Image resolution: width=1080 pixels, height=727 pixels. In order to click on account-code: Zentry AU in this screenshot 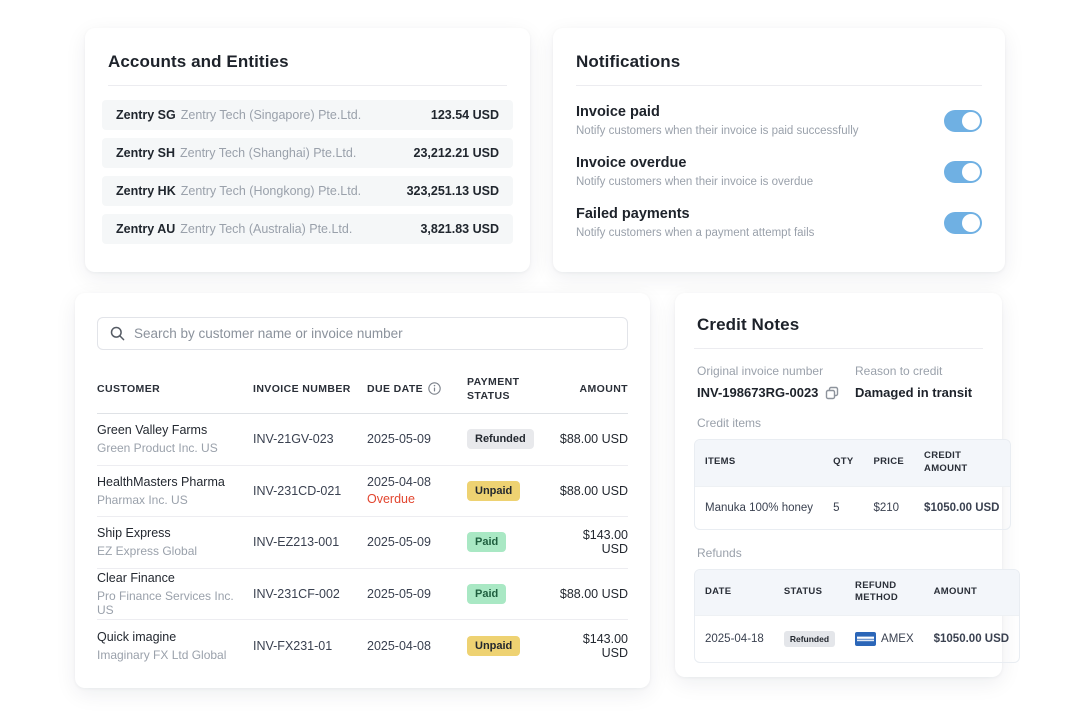, I will do `click(146, 229)`.